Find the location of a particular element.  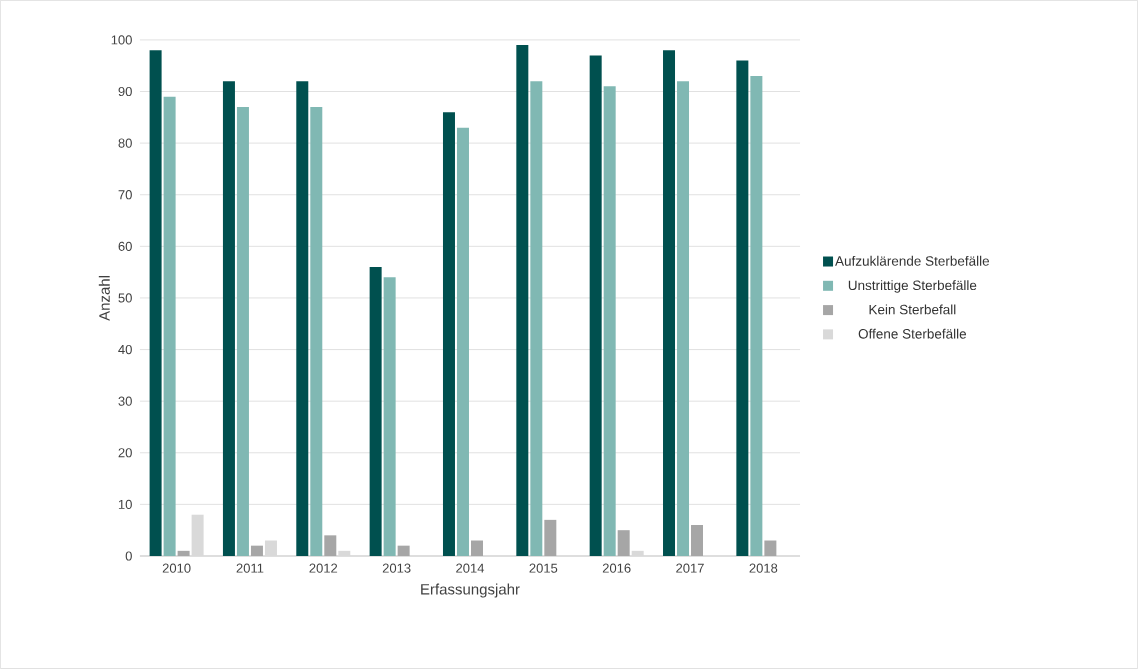

x-tick-label: 2015 is located at coordinates (543, 568).